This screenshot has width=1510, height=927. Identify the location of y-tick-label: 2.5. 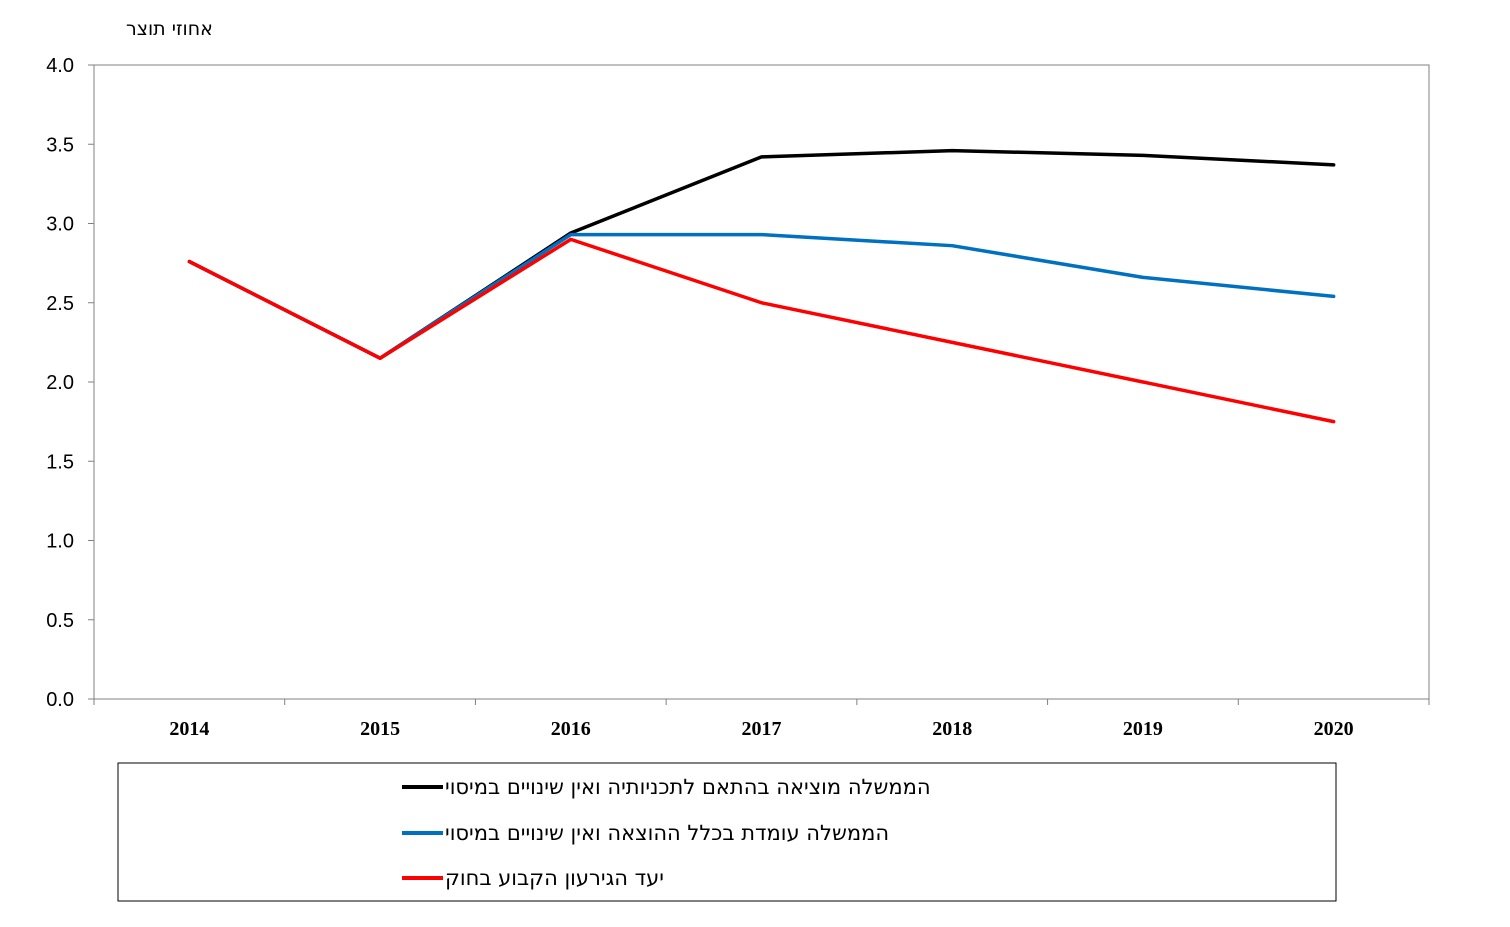
(60, 304).